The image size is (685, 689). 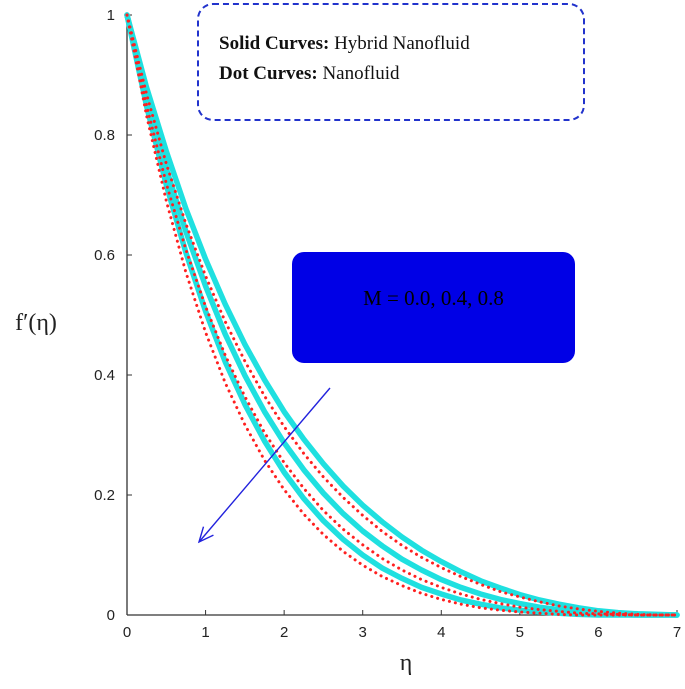 What do you see at coordinates (36, 323) in the screenshot?
I see `y-axis-title: f′(η)` at bounding box center [36, 323].